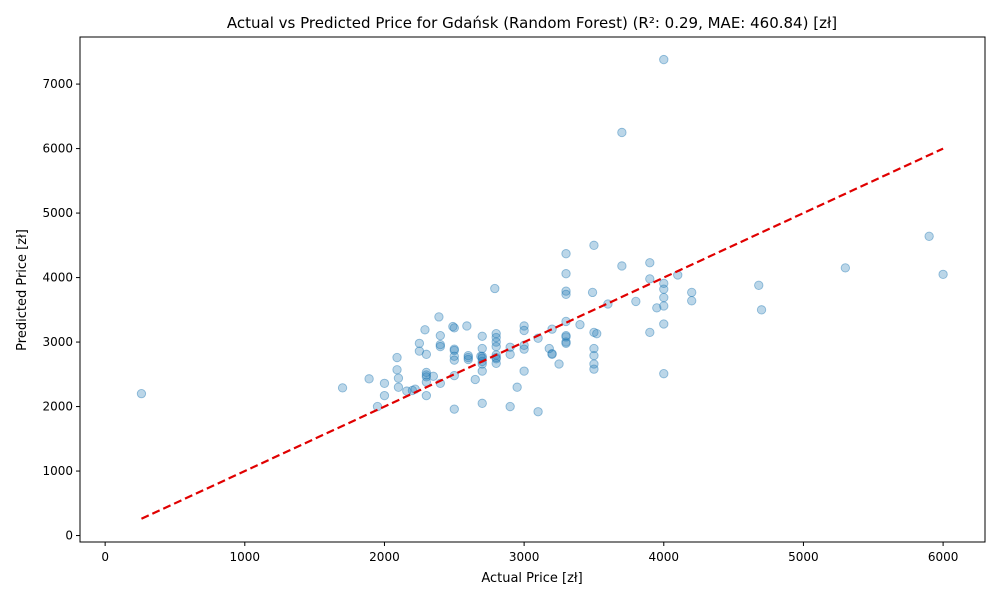 Image resolution: width=1000 pixels, height=604 pixels. Describe the element at coordinates (61, 310) in the screenshot. I see `y-axis-ticks: 0 1000 2000 3000 4000 5000 6000 7000` at that location.